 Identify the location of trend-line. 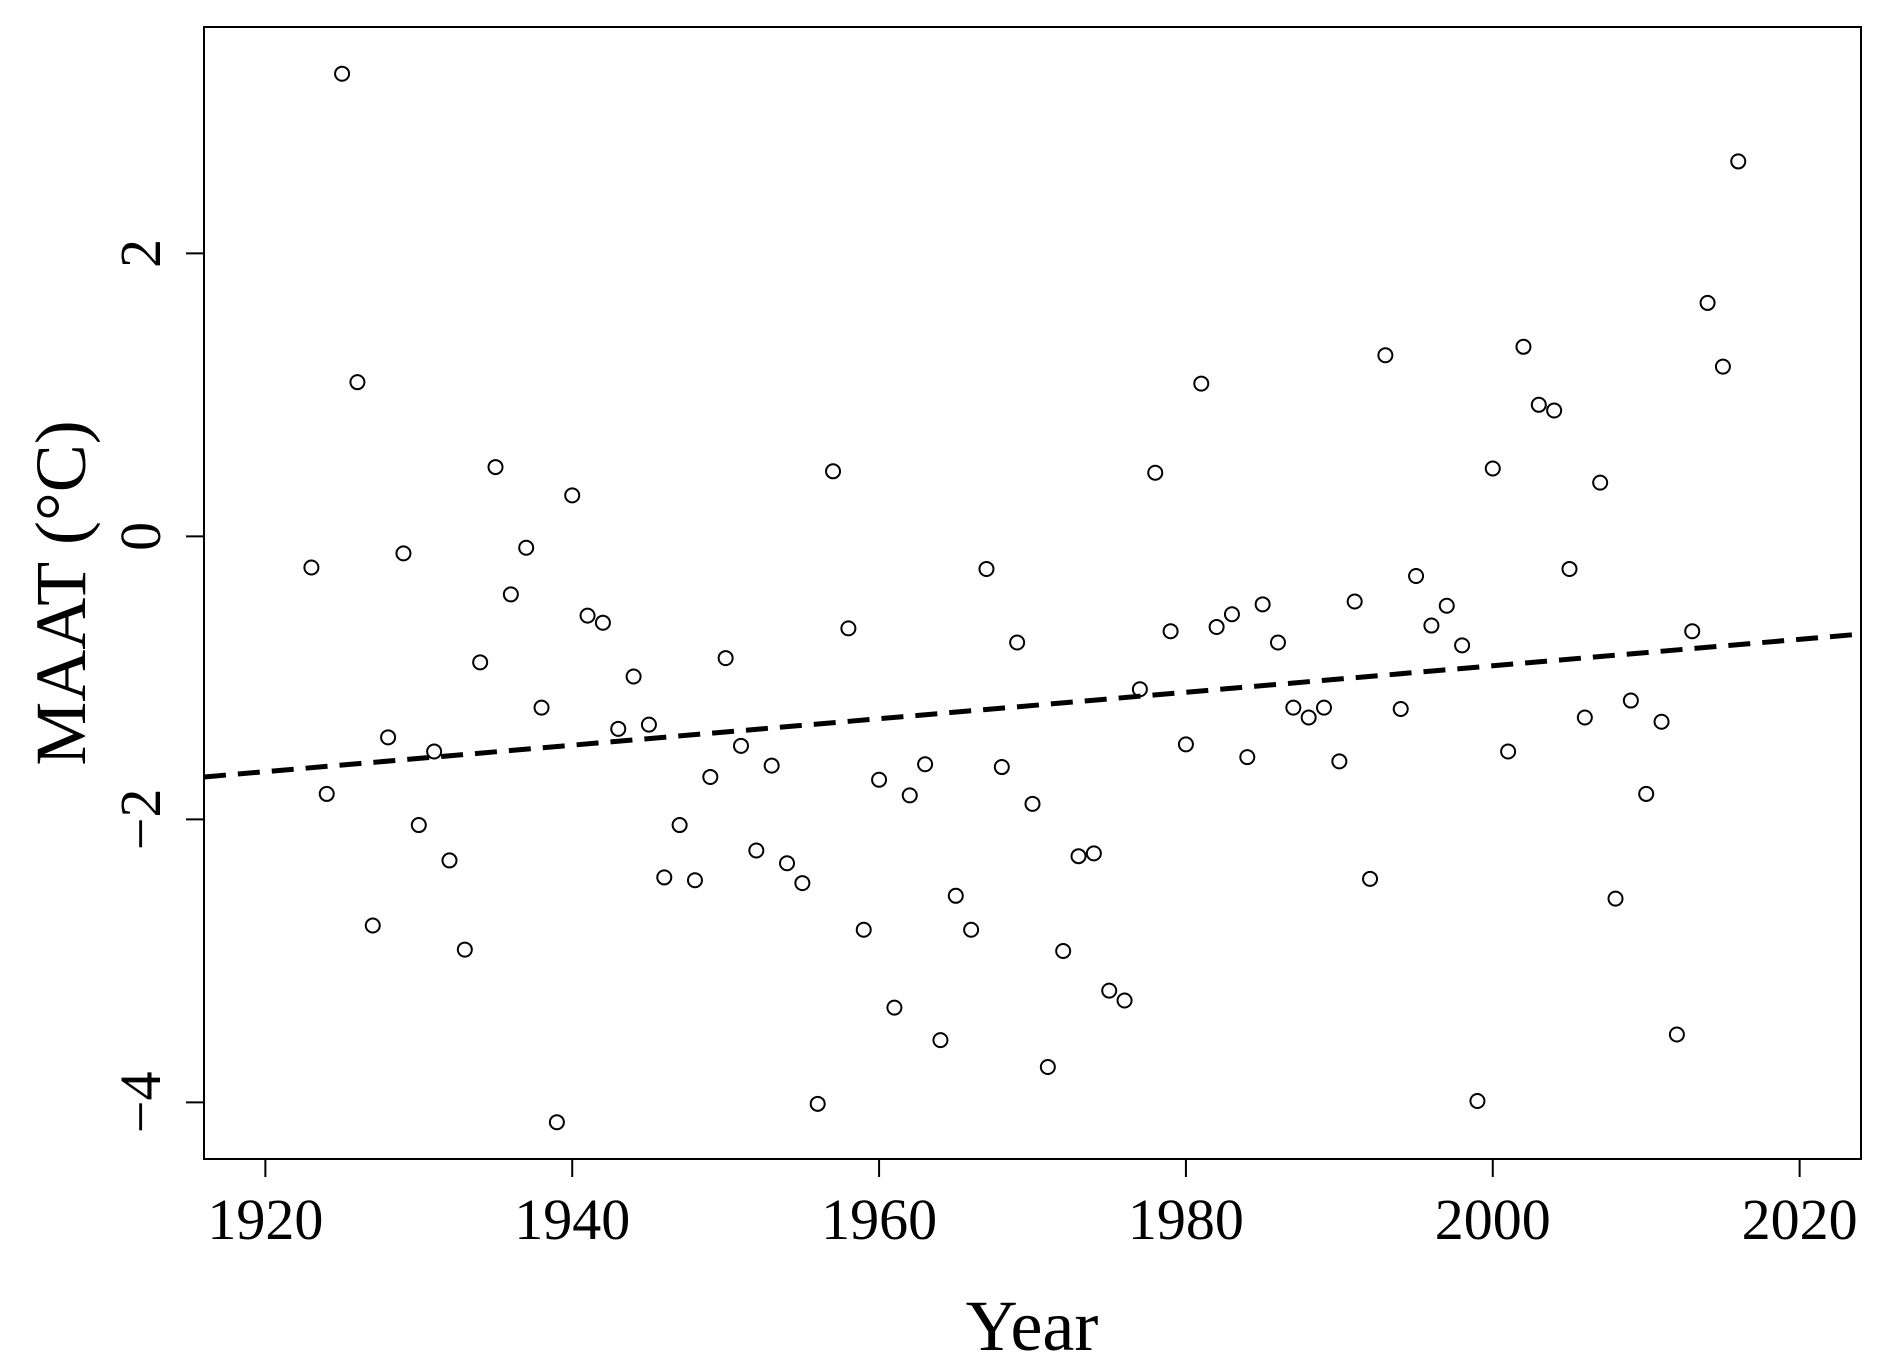
(1032, 705).